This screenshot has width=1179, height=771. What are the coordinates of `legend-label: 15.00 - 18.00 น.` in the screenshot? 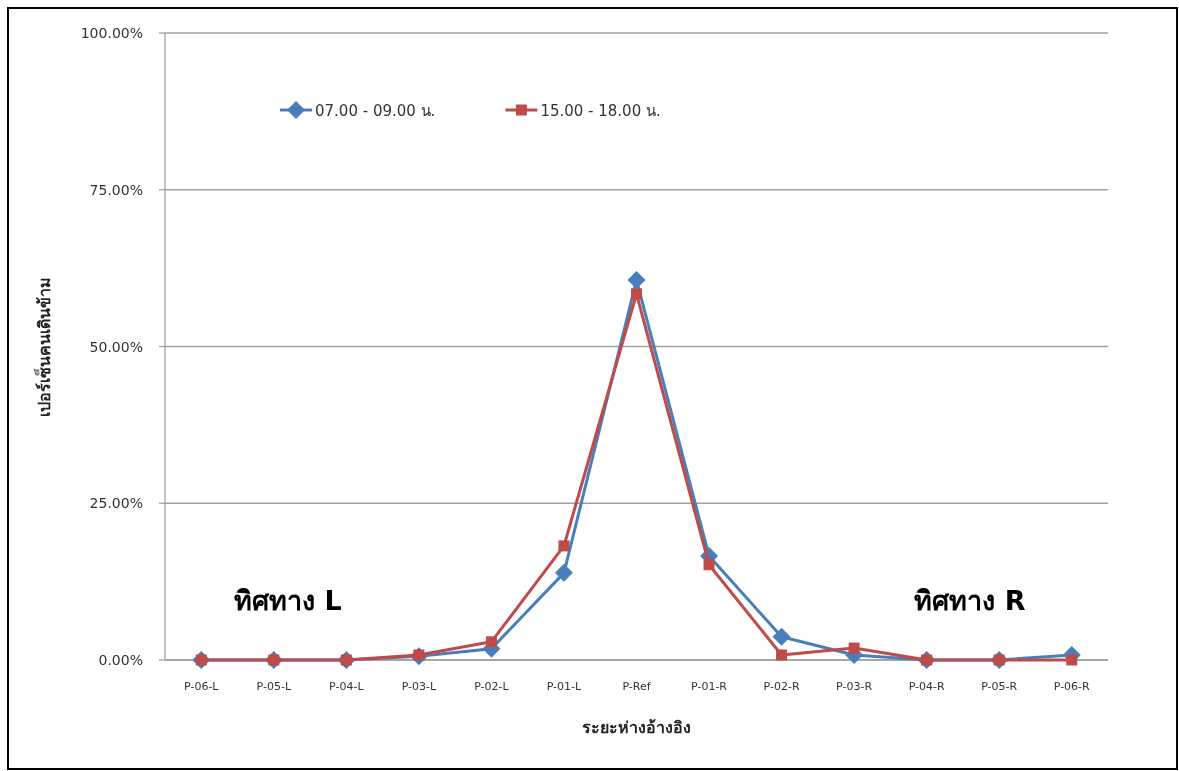 It's located at (600, 111).